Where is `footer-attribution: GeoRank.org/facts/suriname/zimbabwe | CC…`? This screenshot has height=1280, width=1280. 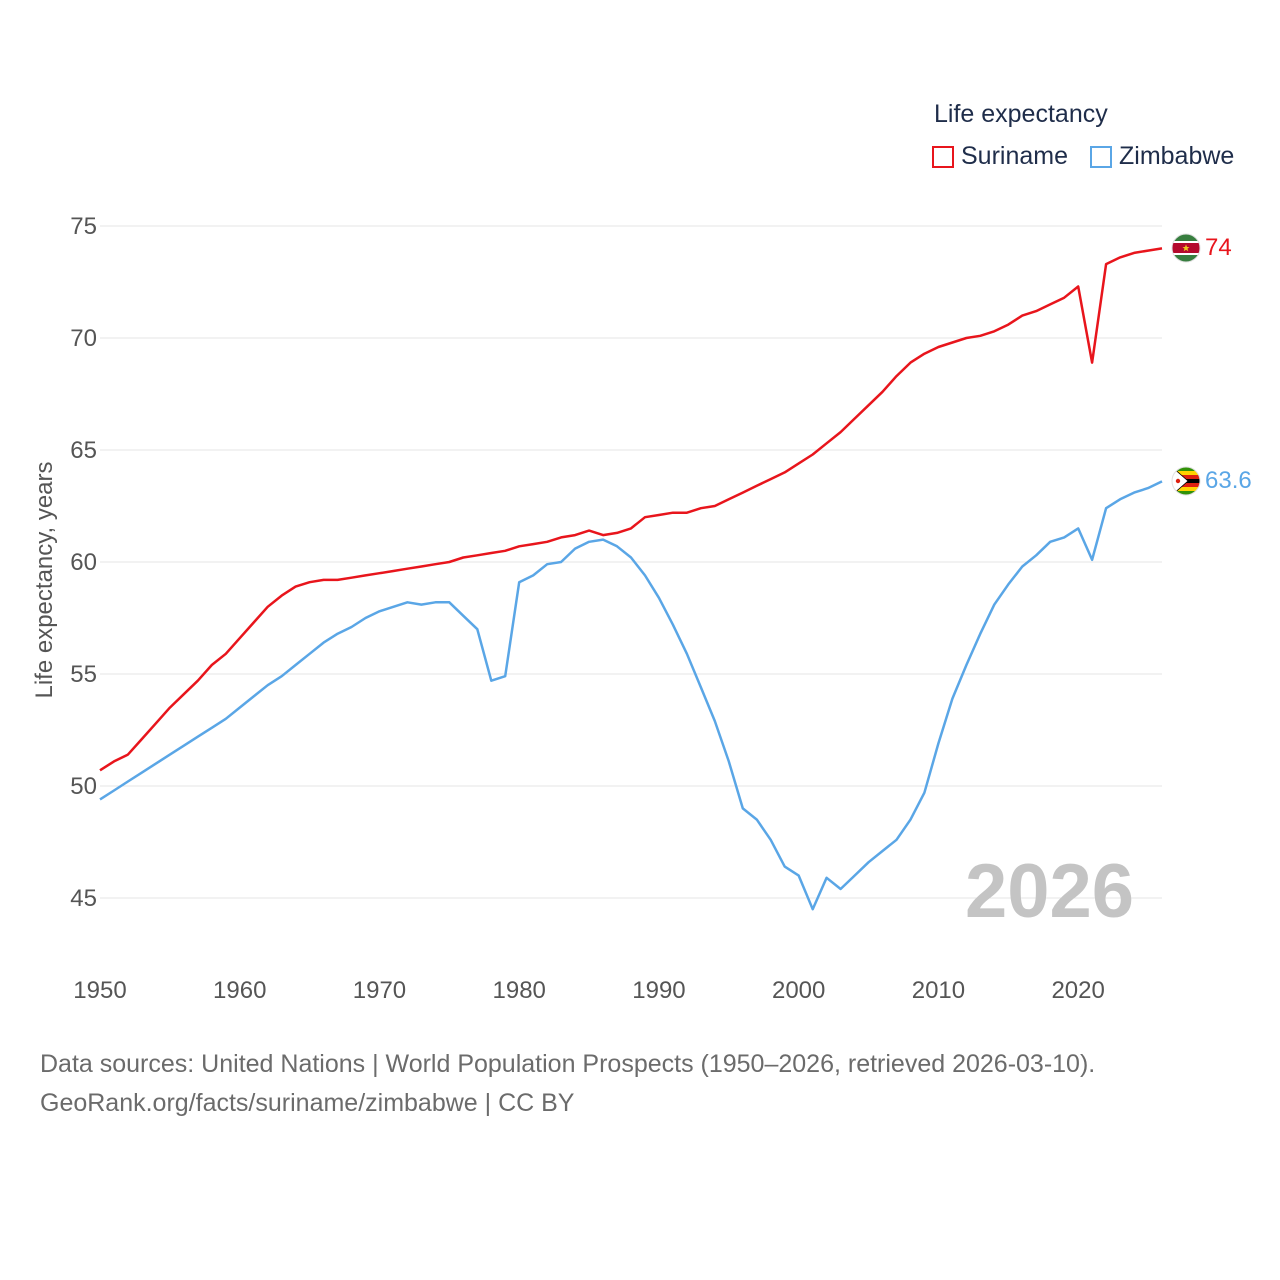 footer-attribution: GeoRank.org/facts/suriname/zimbabwe | CC… is located at coordinates (307, 1103).